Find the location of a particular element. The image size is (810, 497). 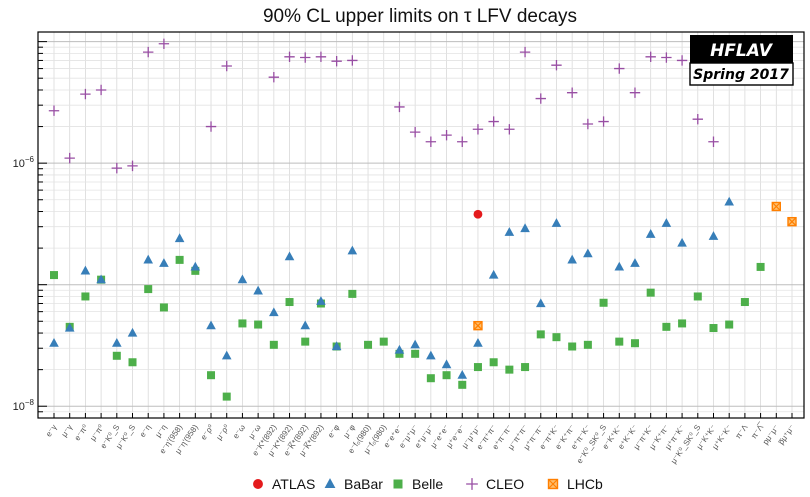

x-tick-label: π⁻Λ is located at coordinates (742, 431).